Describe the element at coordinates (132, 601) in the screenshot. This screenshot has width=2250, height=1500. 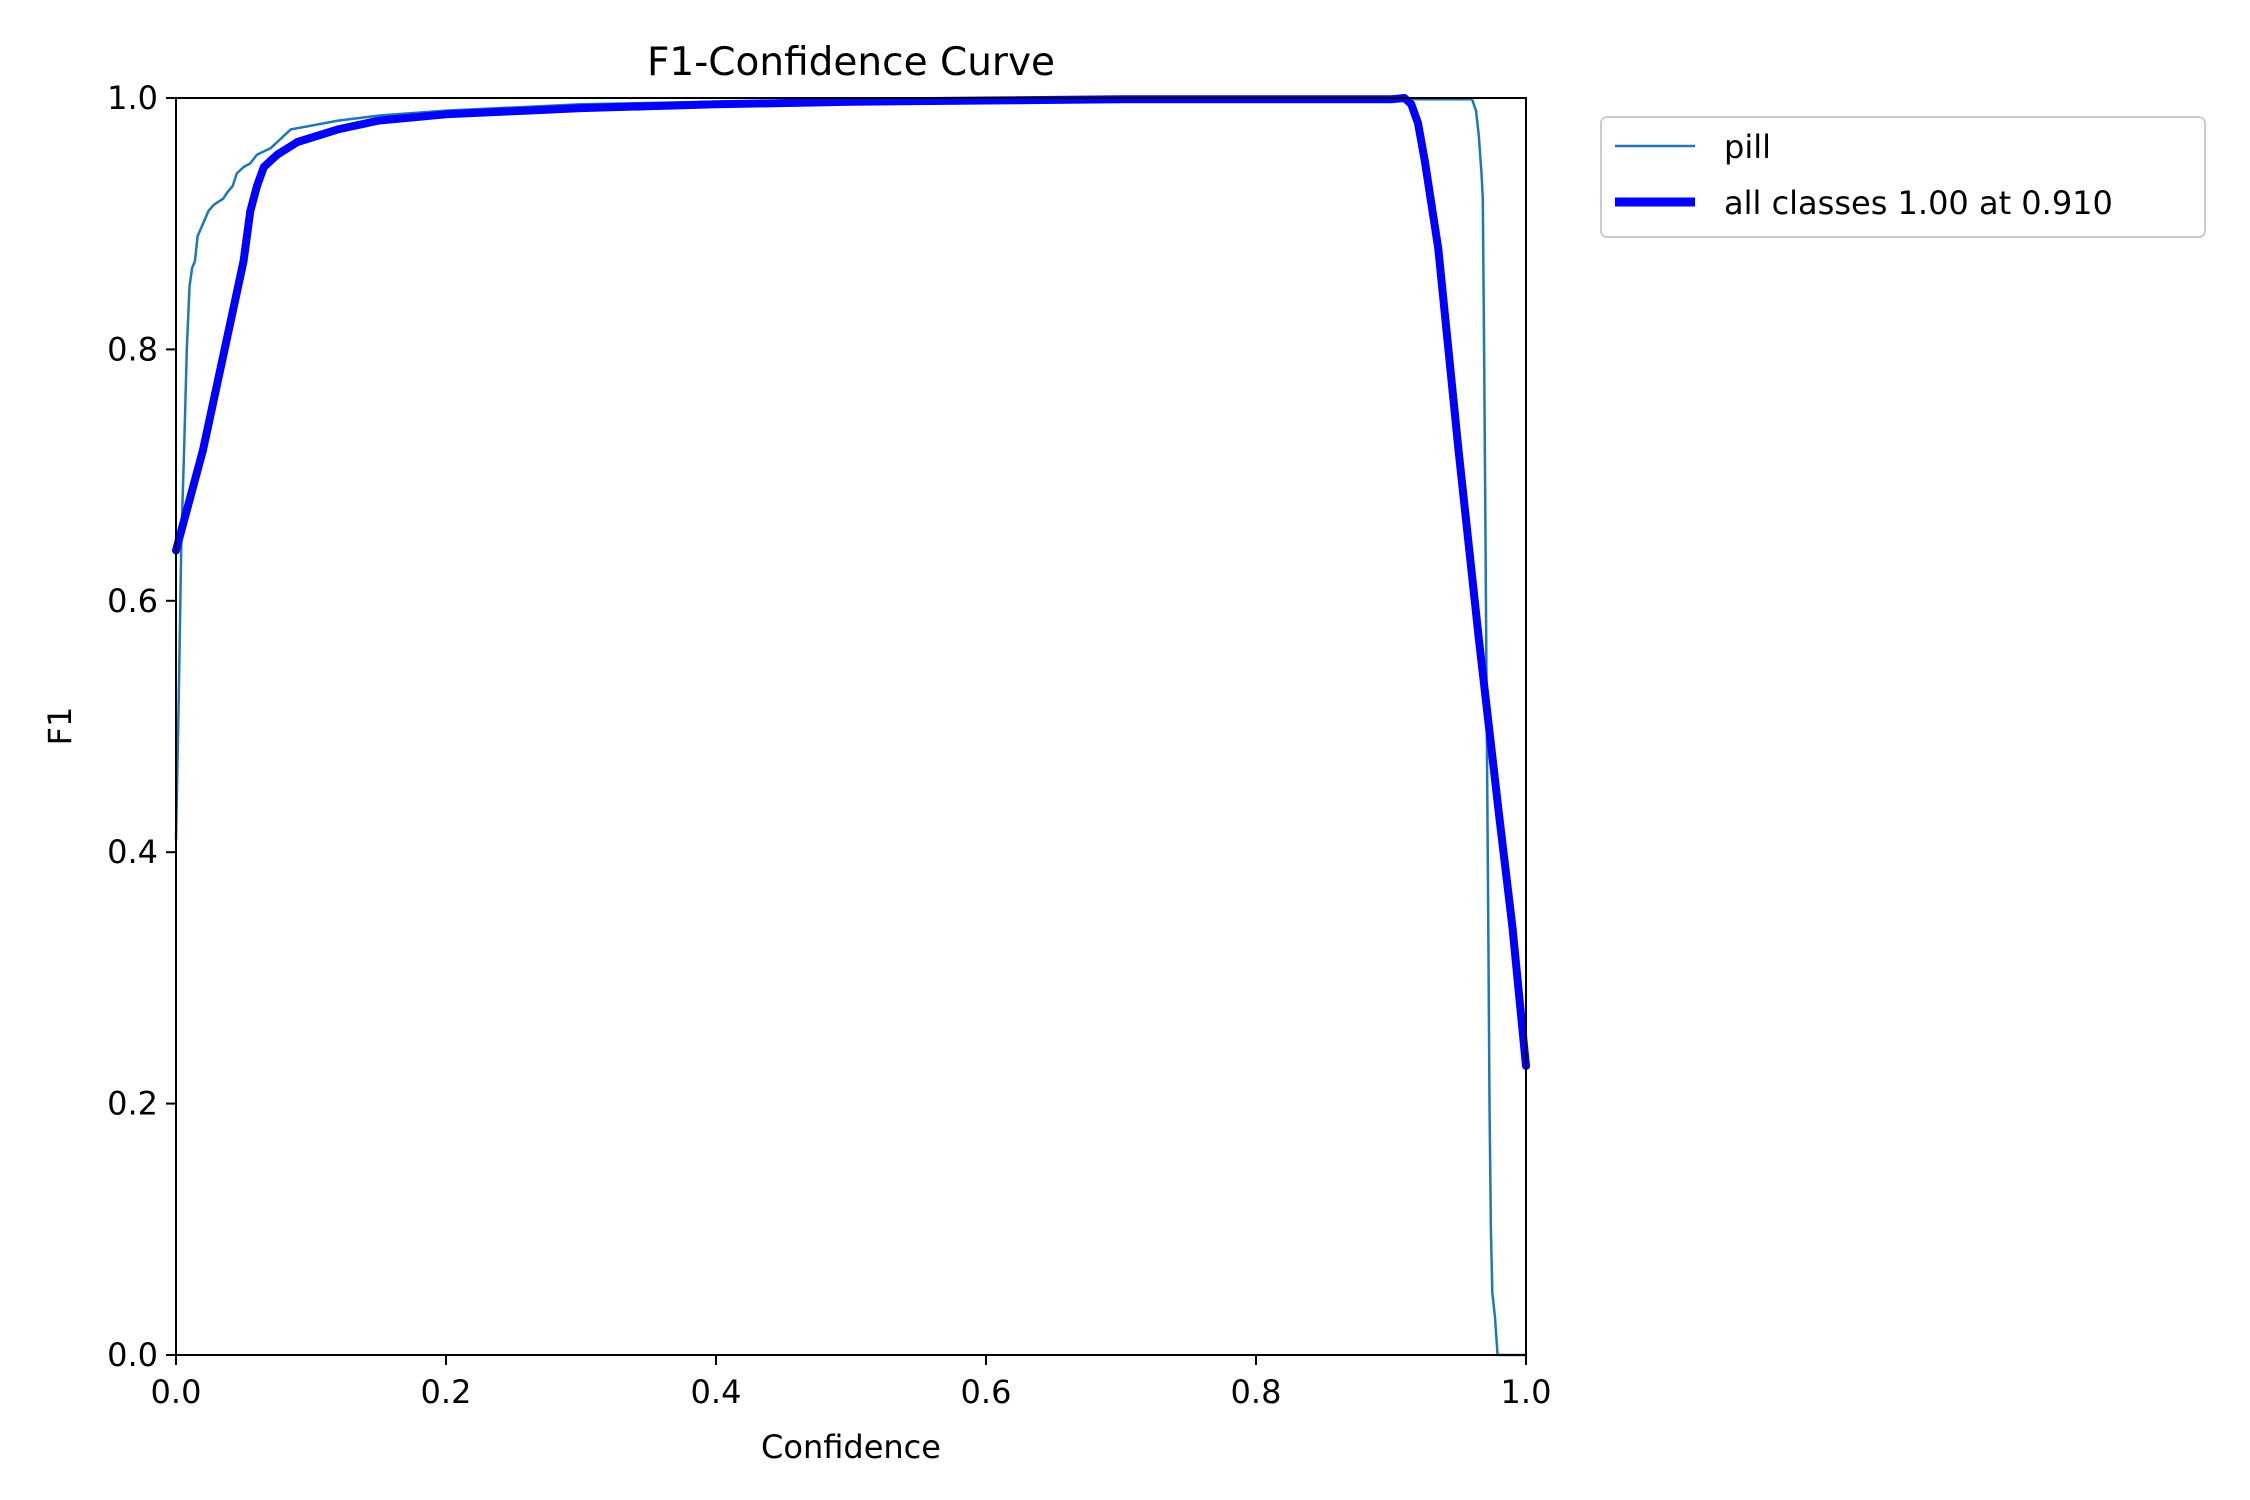
I see `y-tick-label: 0.6` at that location.